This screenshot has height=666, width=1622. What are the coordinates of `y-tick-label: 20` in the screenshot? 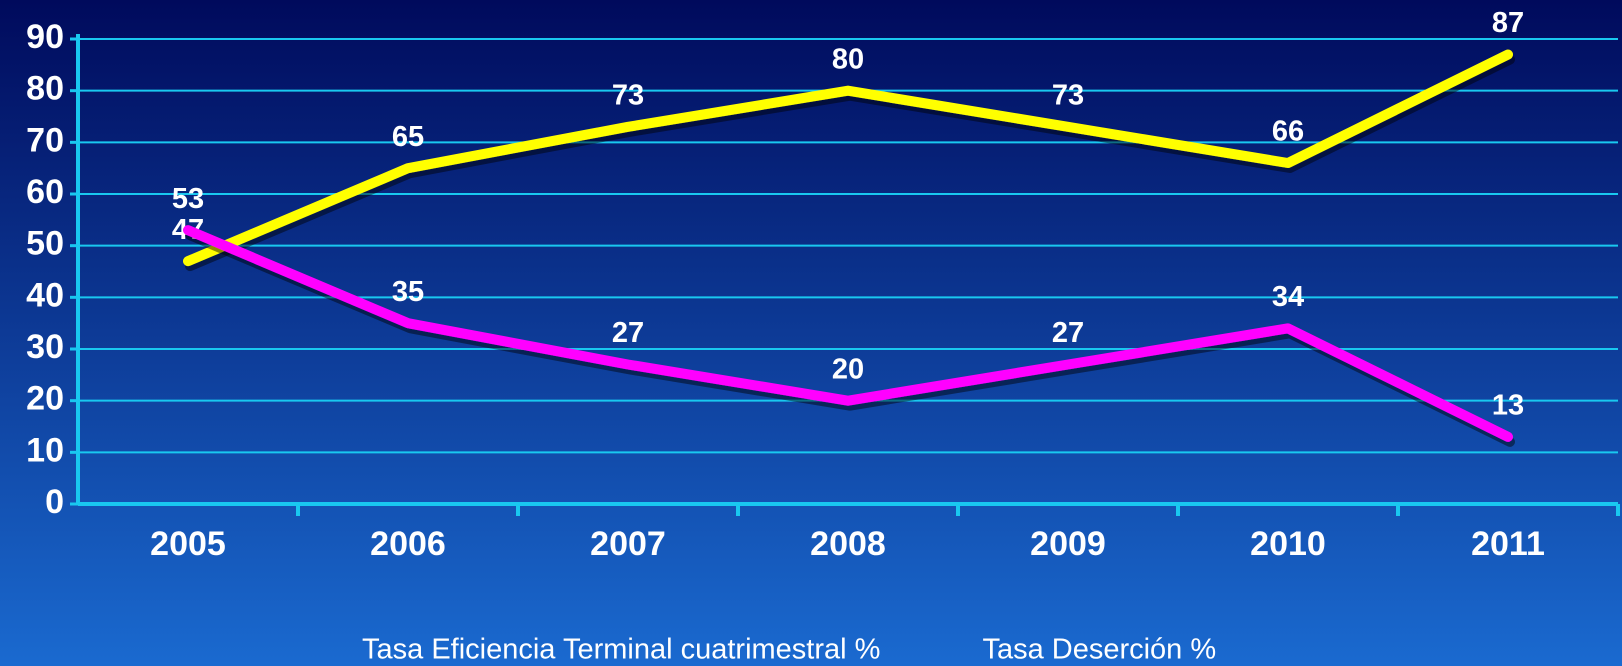 It's located at (45, 399).